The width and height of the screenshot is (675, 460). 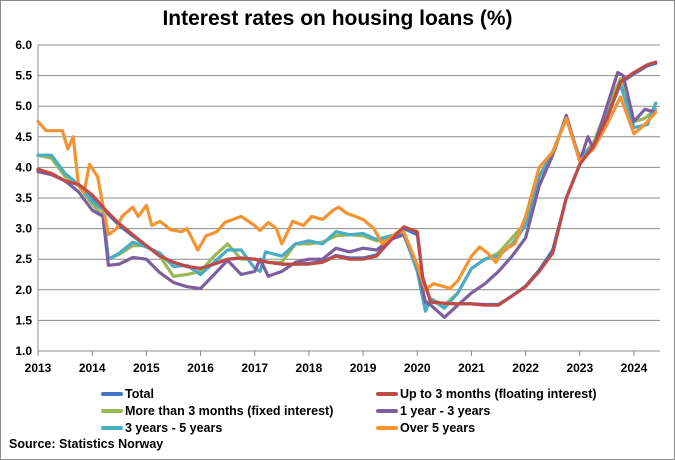 I want to click on legend-label: Over 5 years, so click(x=438, y=428).